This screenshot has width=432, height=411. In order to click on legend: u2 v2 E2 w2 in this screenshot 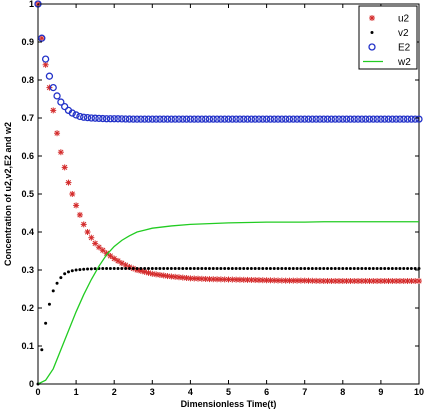, I will do `click(388, 37)`.